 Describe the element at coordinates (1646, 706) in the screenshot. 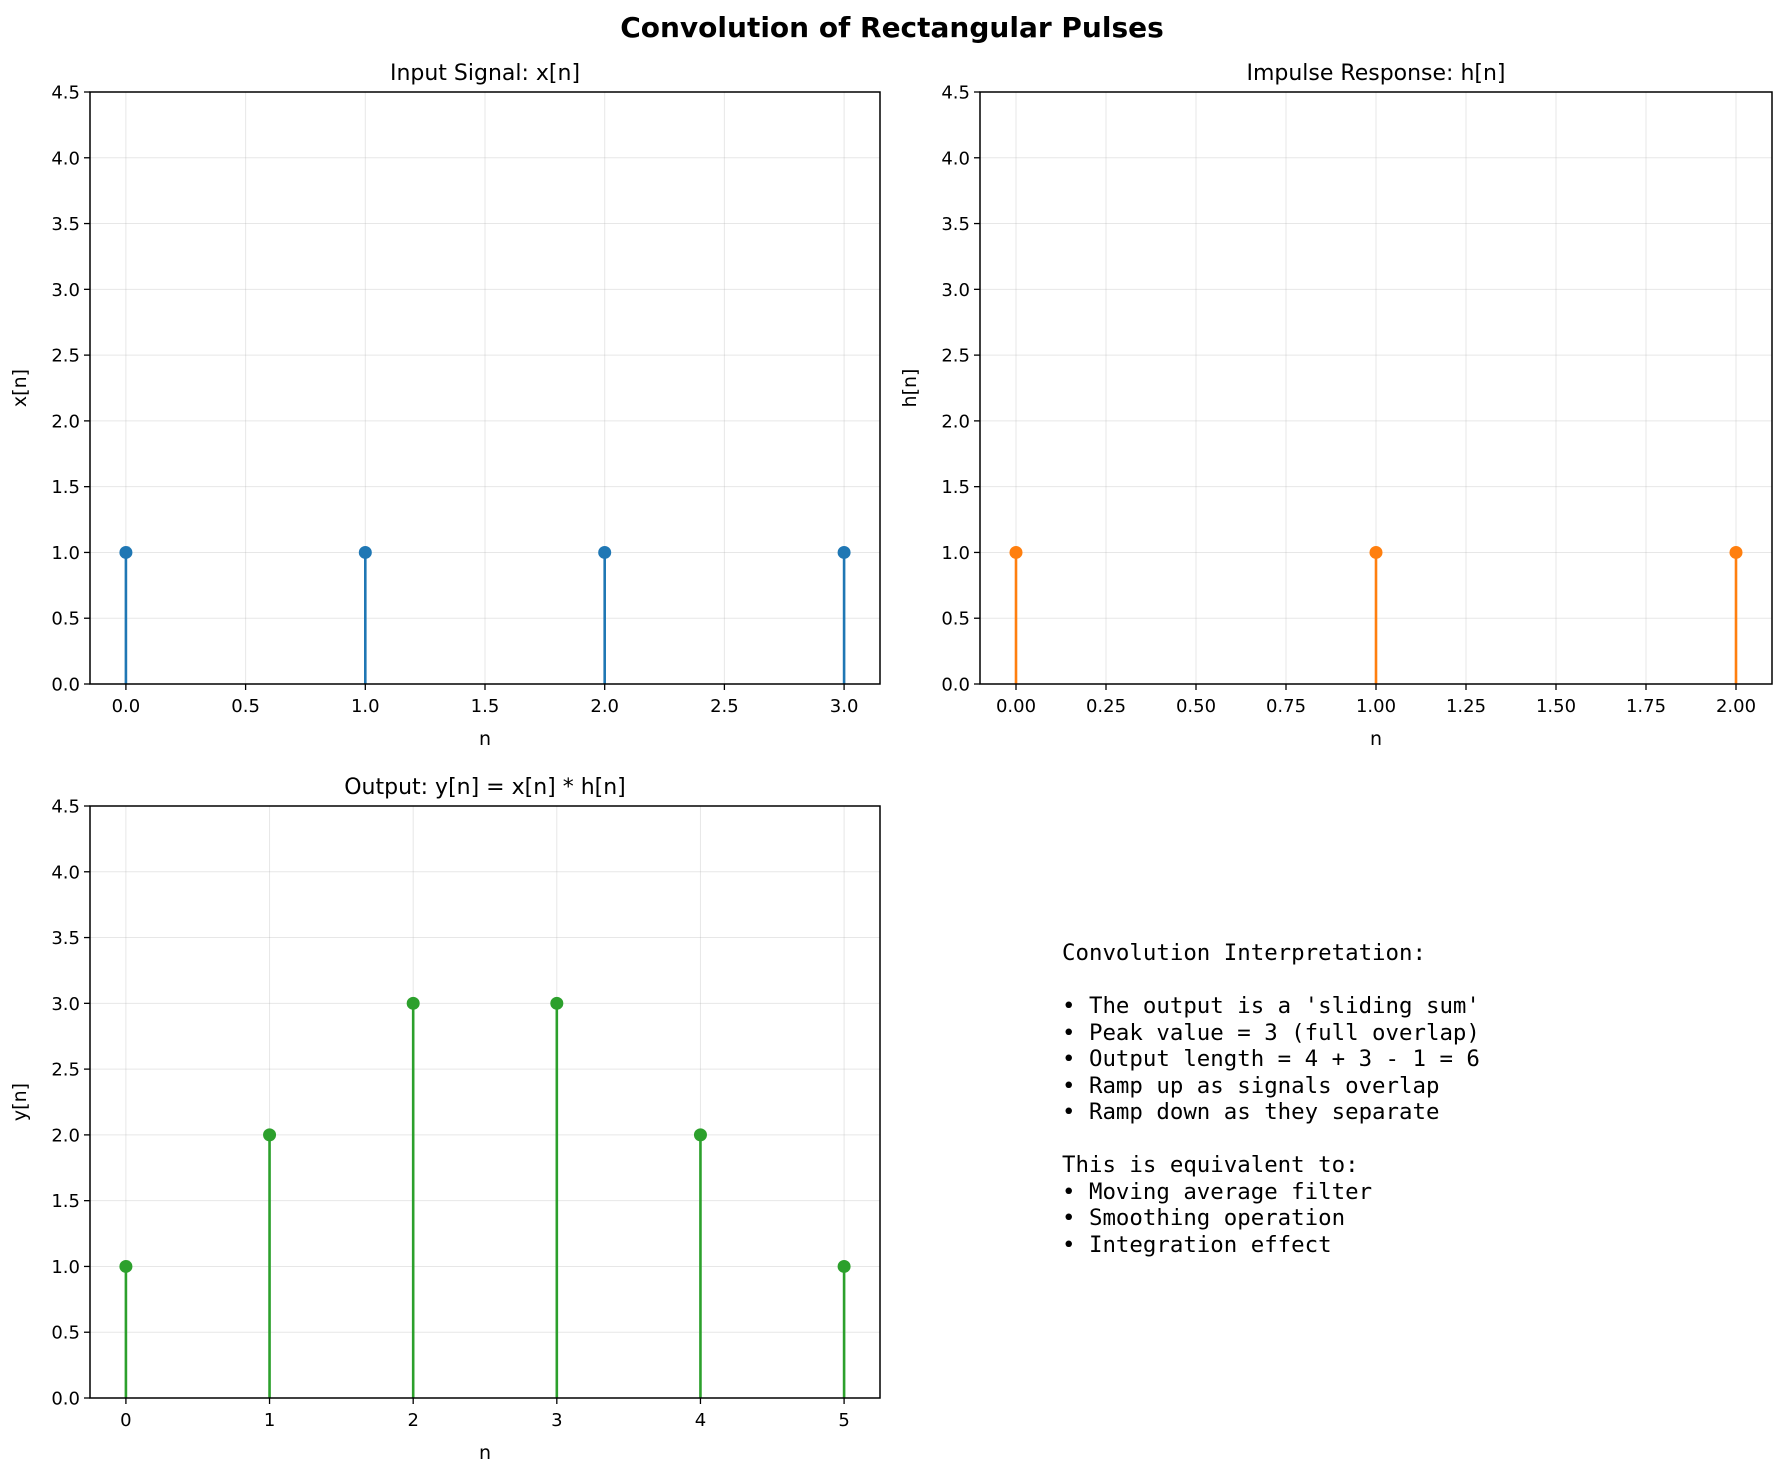

I see `x-tick-label: 1.75` at that location.